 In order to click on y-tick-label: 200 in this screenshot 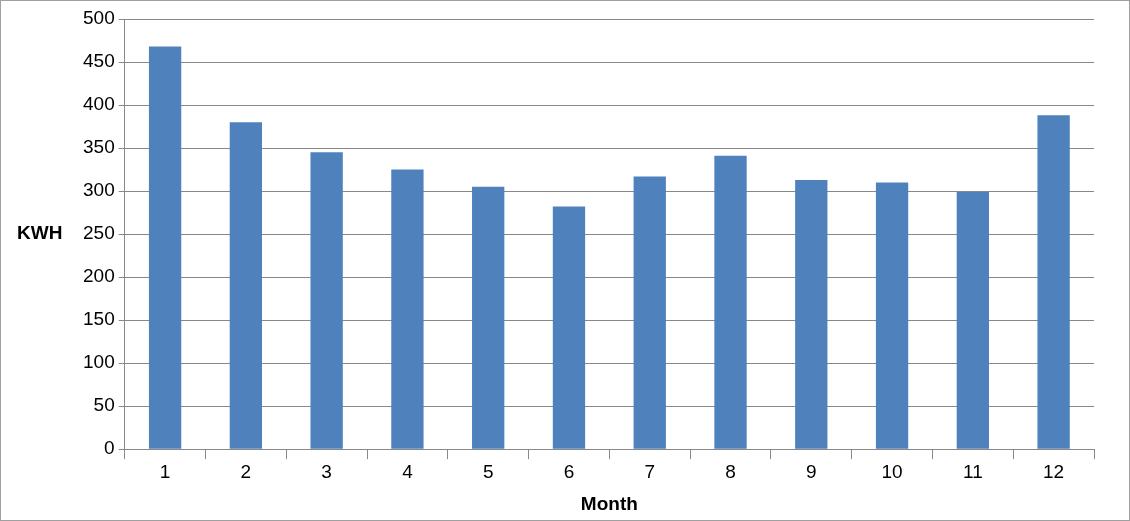, I will do `click(99, 276)`.